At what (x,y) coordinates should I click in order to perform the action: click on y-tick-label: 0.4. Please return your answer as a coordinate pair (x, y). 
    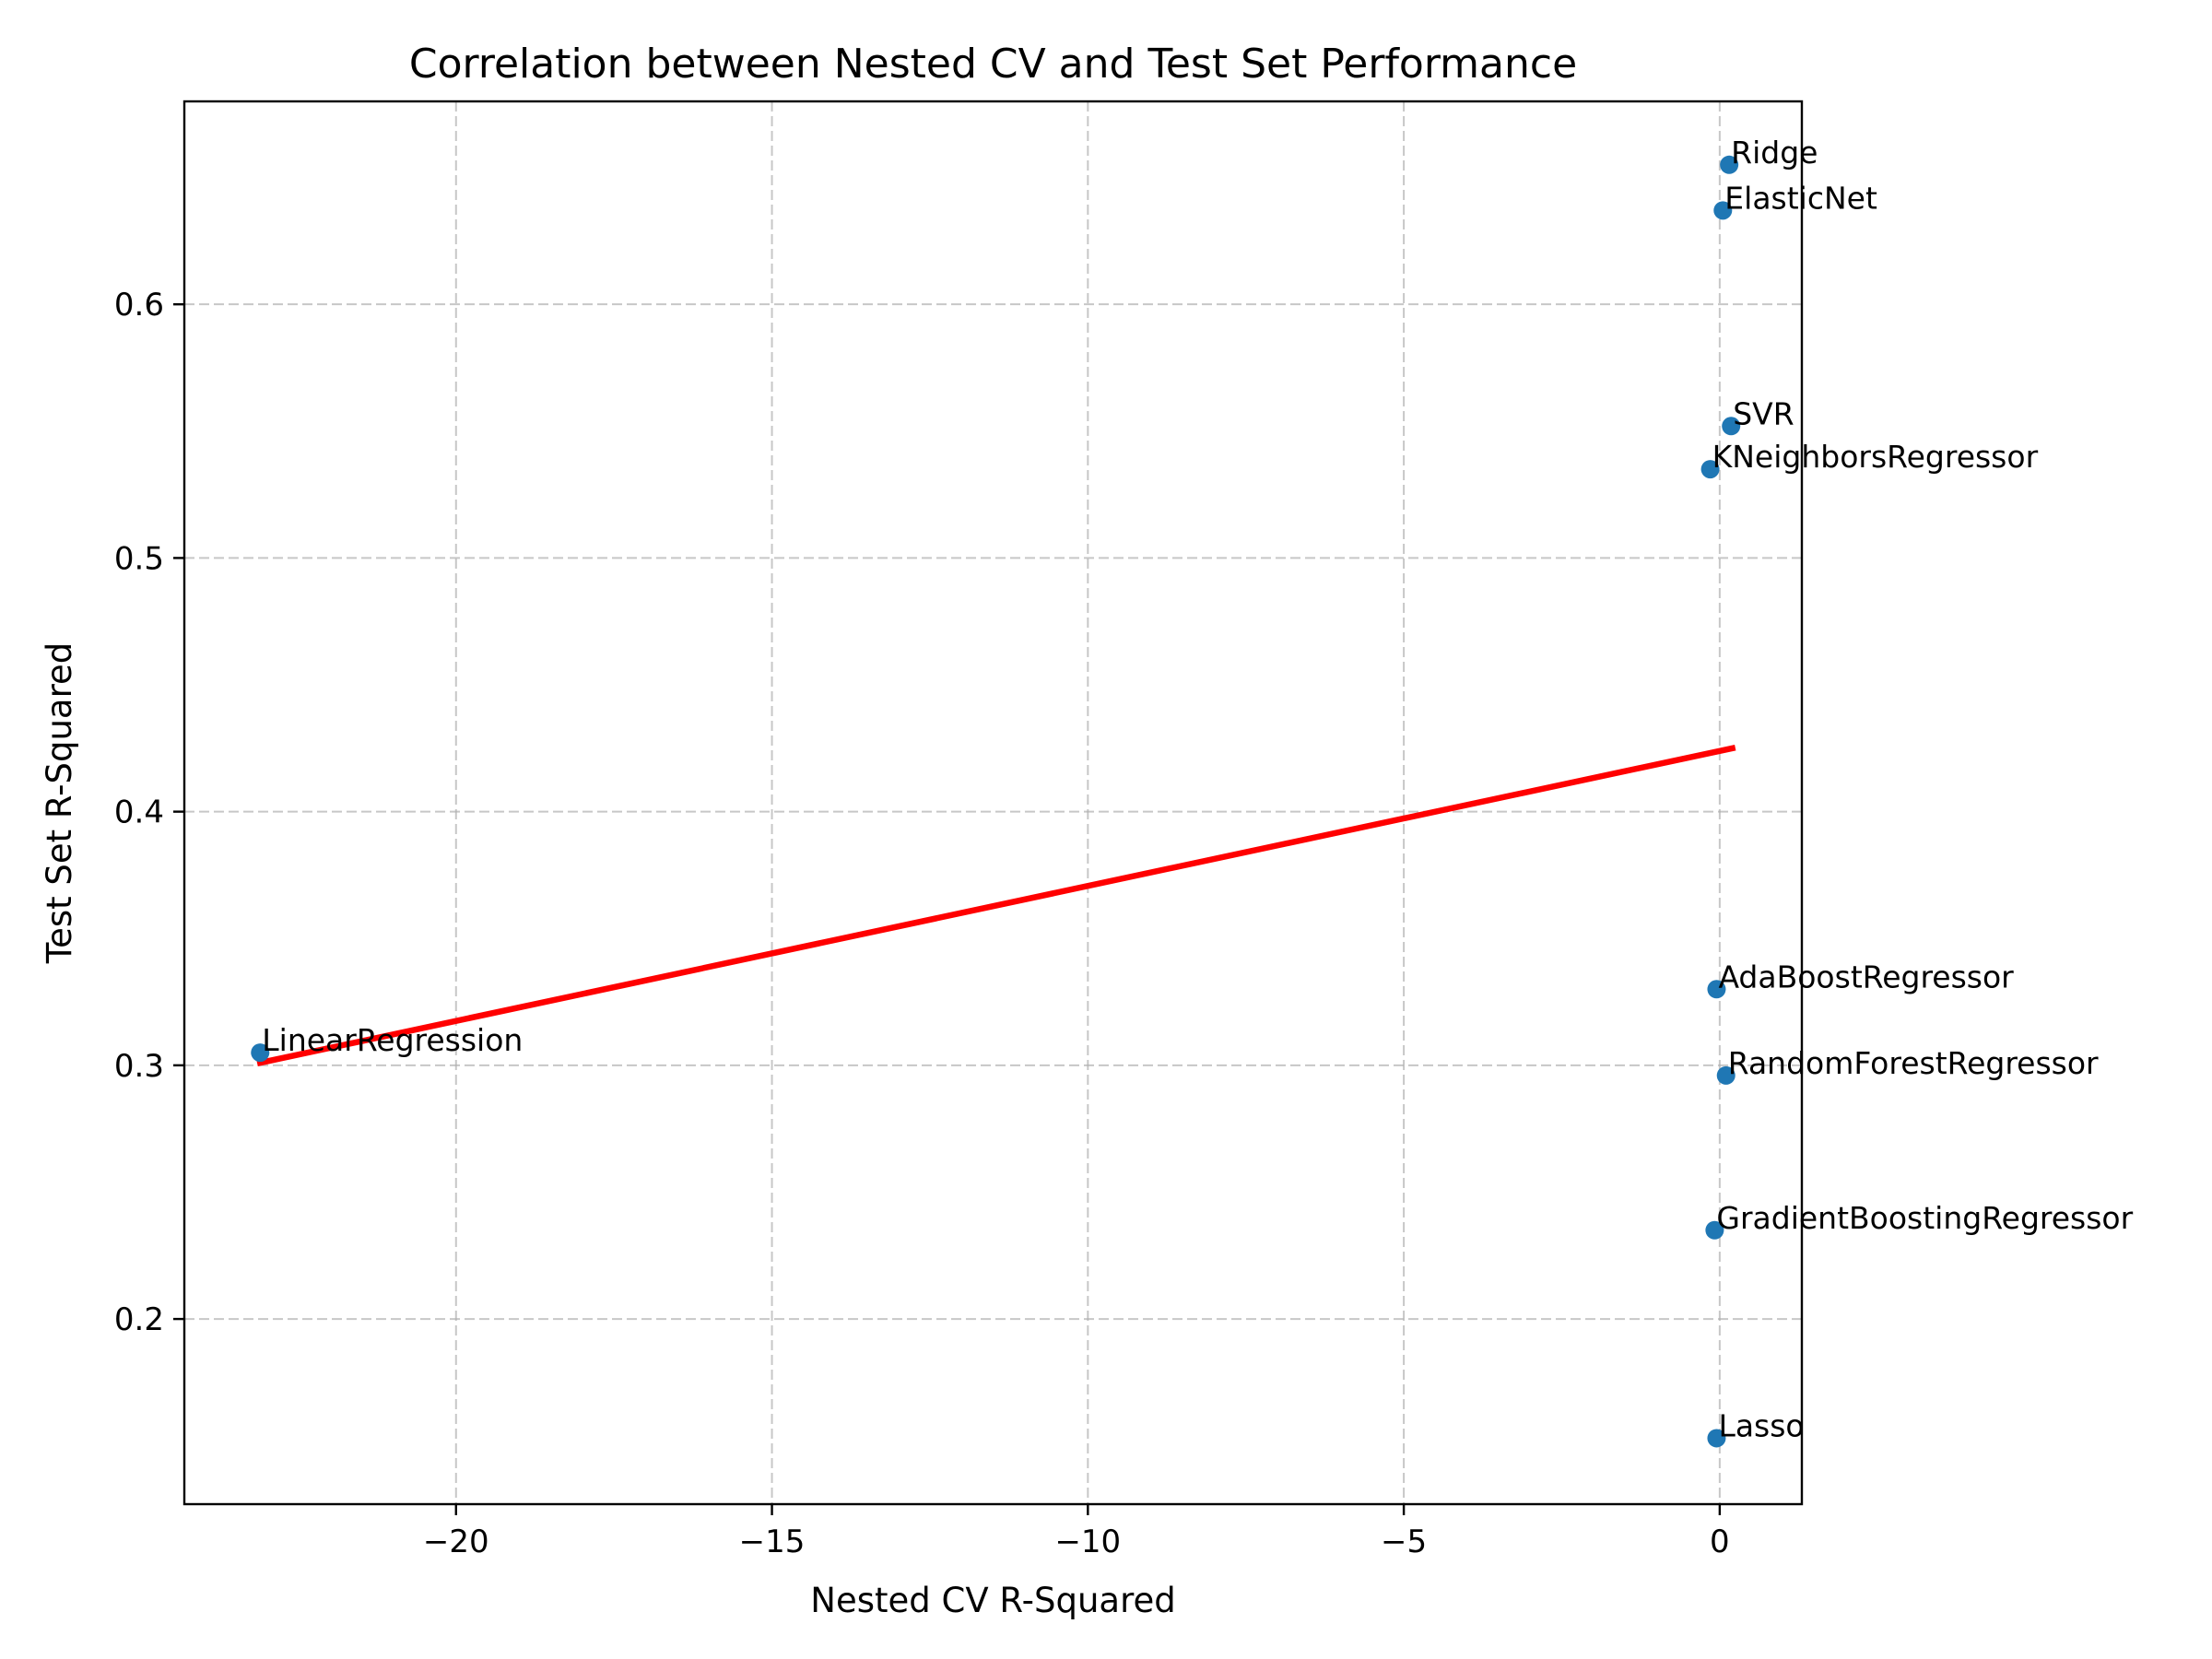
    Looking at the image, I should click on (139, 812).